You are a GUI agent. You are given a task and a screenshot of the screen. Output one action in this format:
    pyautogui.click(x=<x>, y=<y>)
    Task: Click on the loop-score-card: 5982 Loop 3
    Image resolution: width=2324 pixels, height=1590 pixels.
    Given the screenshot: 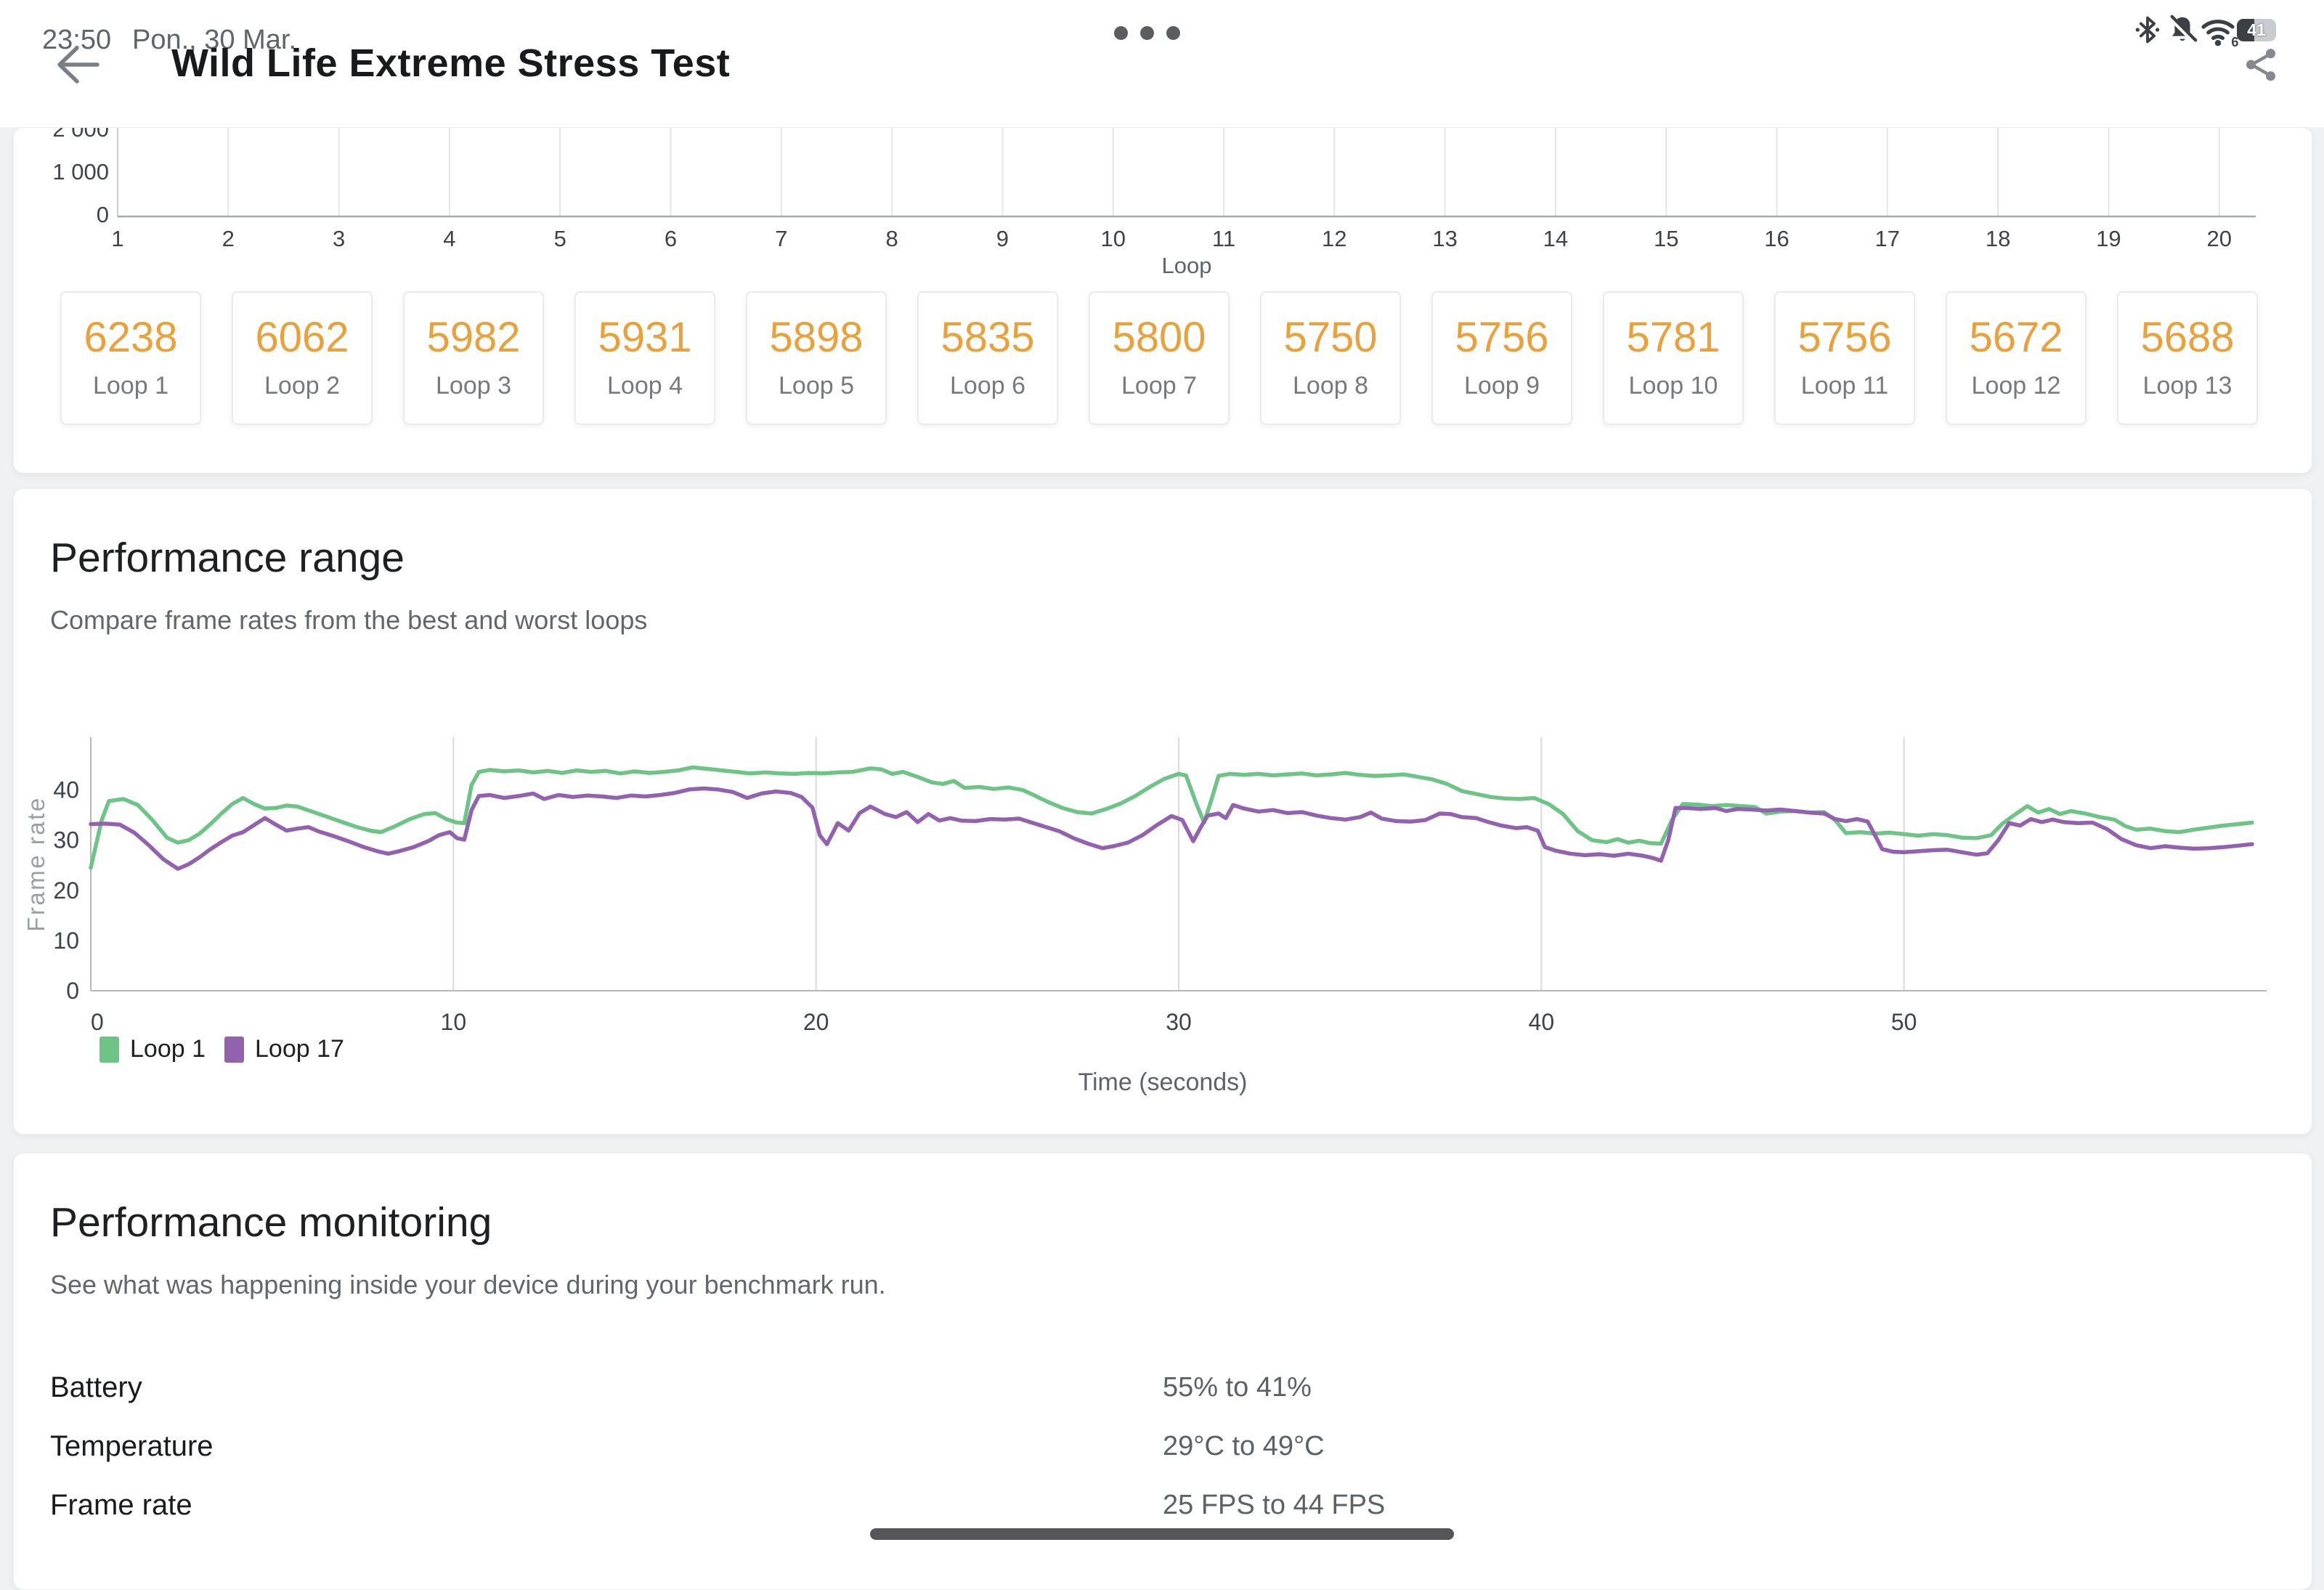 What is the action you would take?
    pyautogui.click(x=473, y=358)
    